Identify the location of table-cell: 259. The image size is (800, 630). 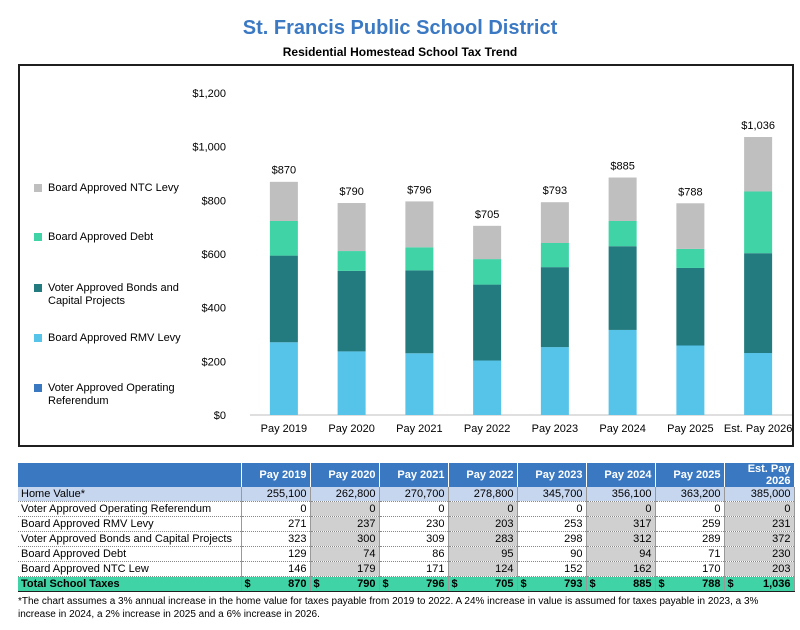
(690, 524).